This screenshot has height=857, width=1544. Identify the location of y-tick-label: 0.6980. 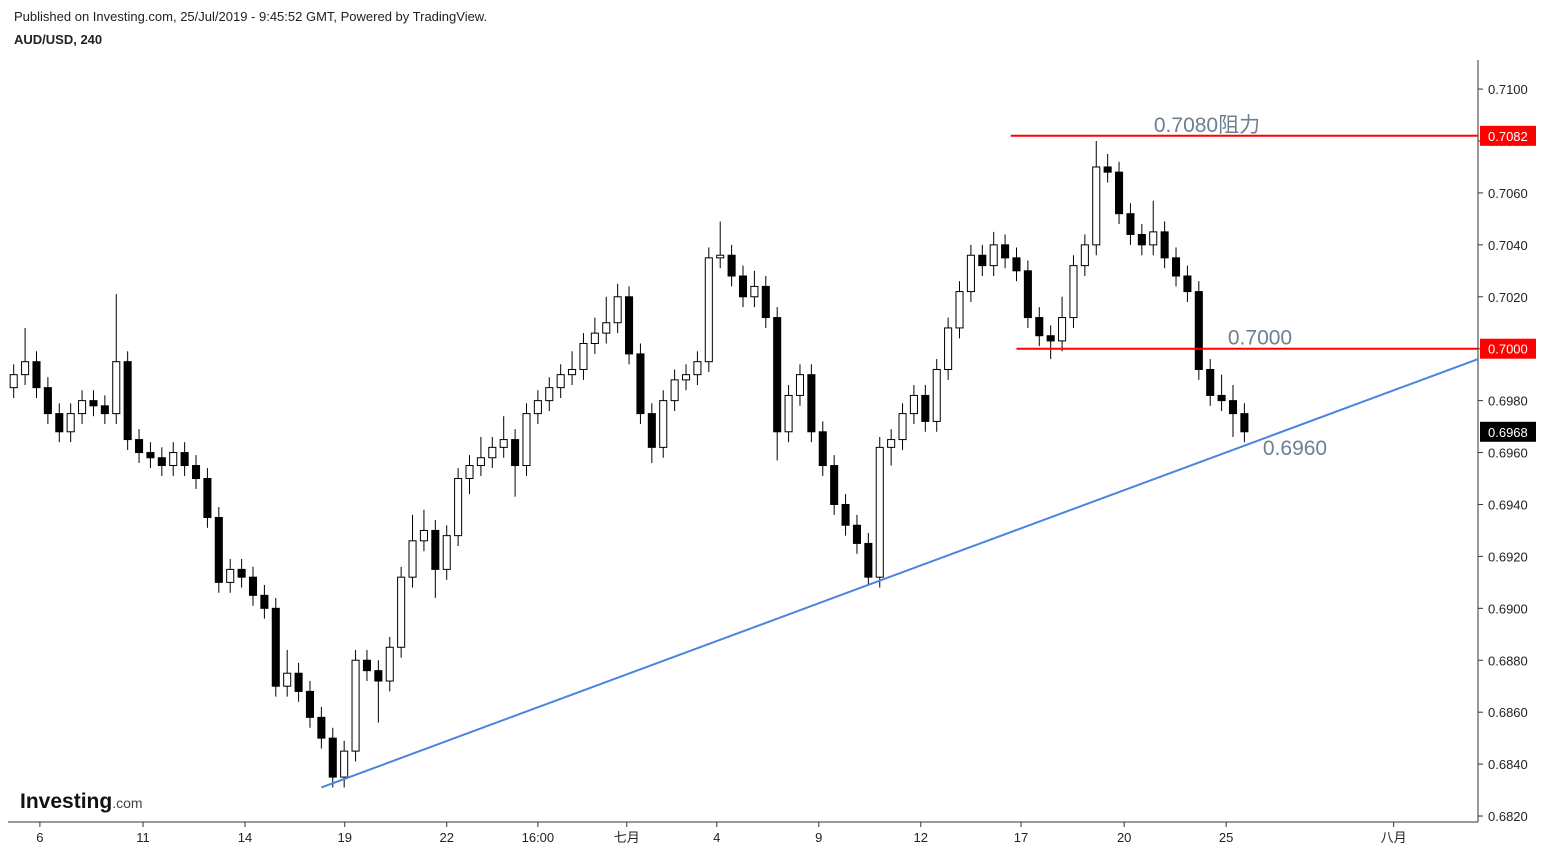
(1508, 401).